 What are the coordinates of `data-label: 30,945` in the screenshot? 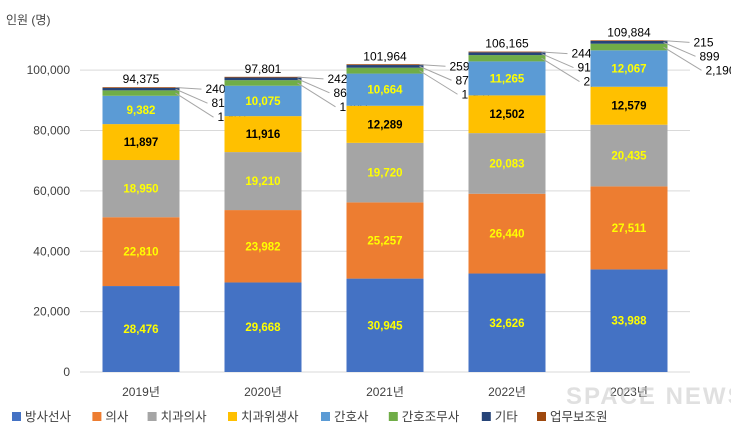 It's located at (385, 326).